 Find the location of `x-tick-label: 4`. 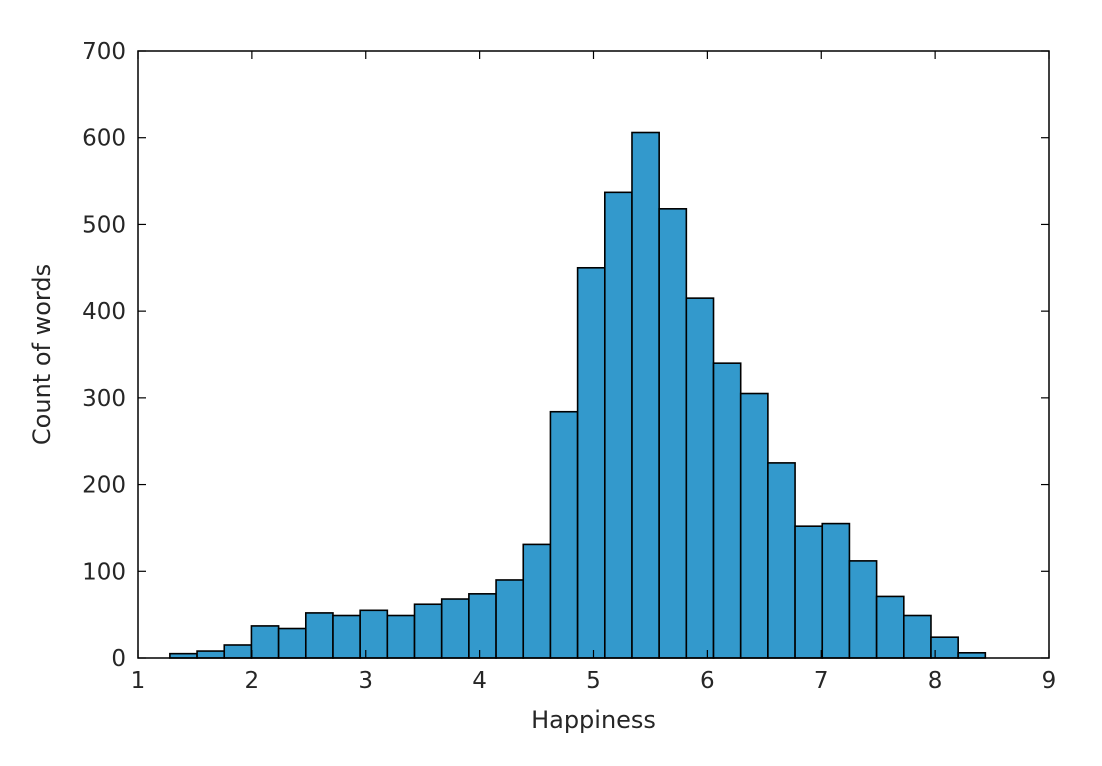

x-tick-label: 4 is located at coordinates (479, 681).